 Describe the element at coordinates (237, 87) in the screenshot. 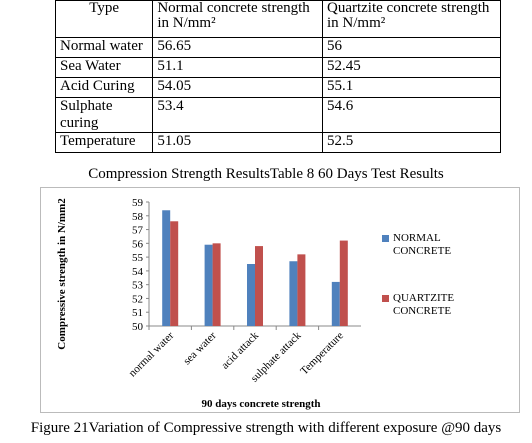

I see `table-cell: 54.05` at that location.